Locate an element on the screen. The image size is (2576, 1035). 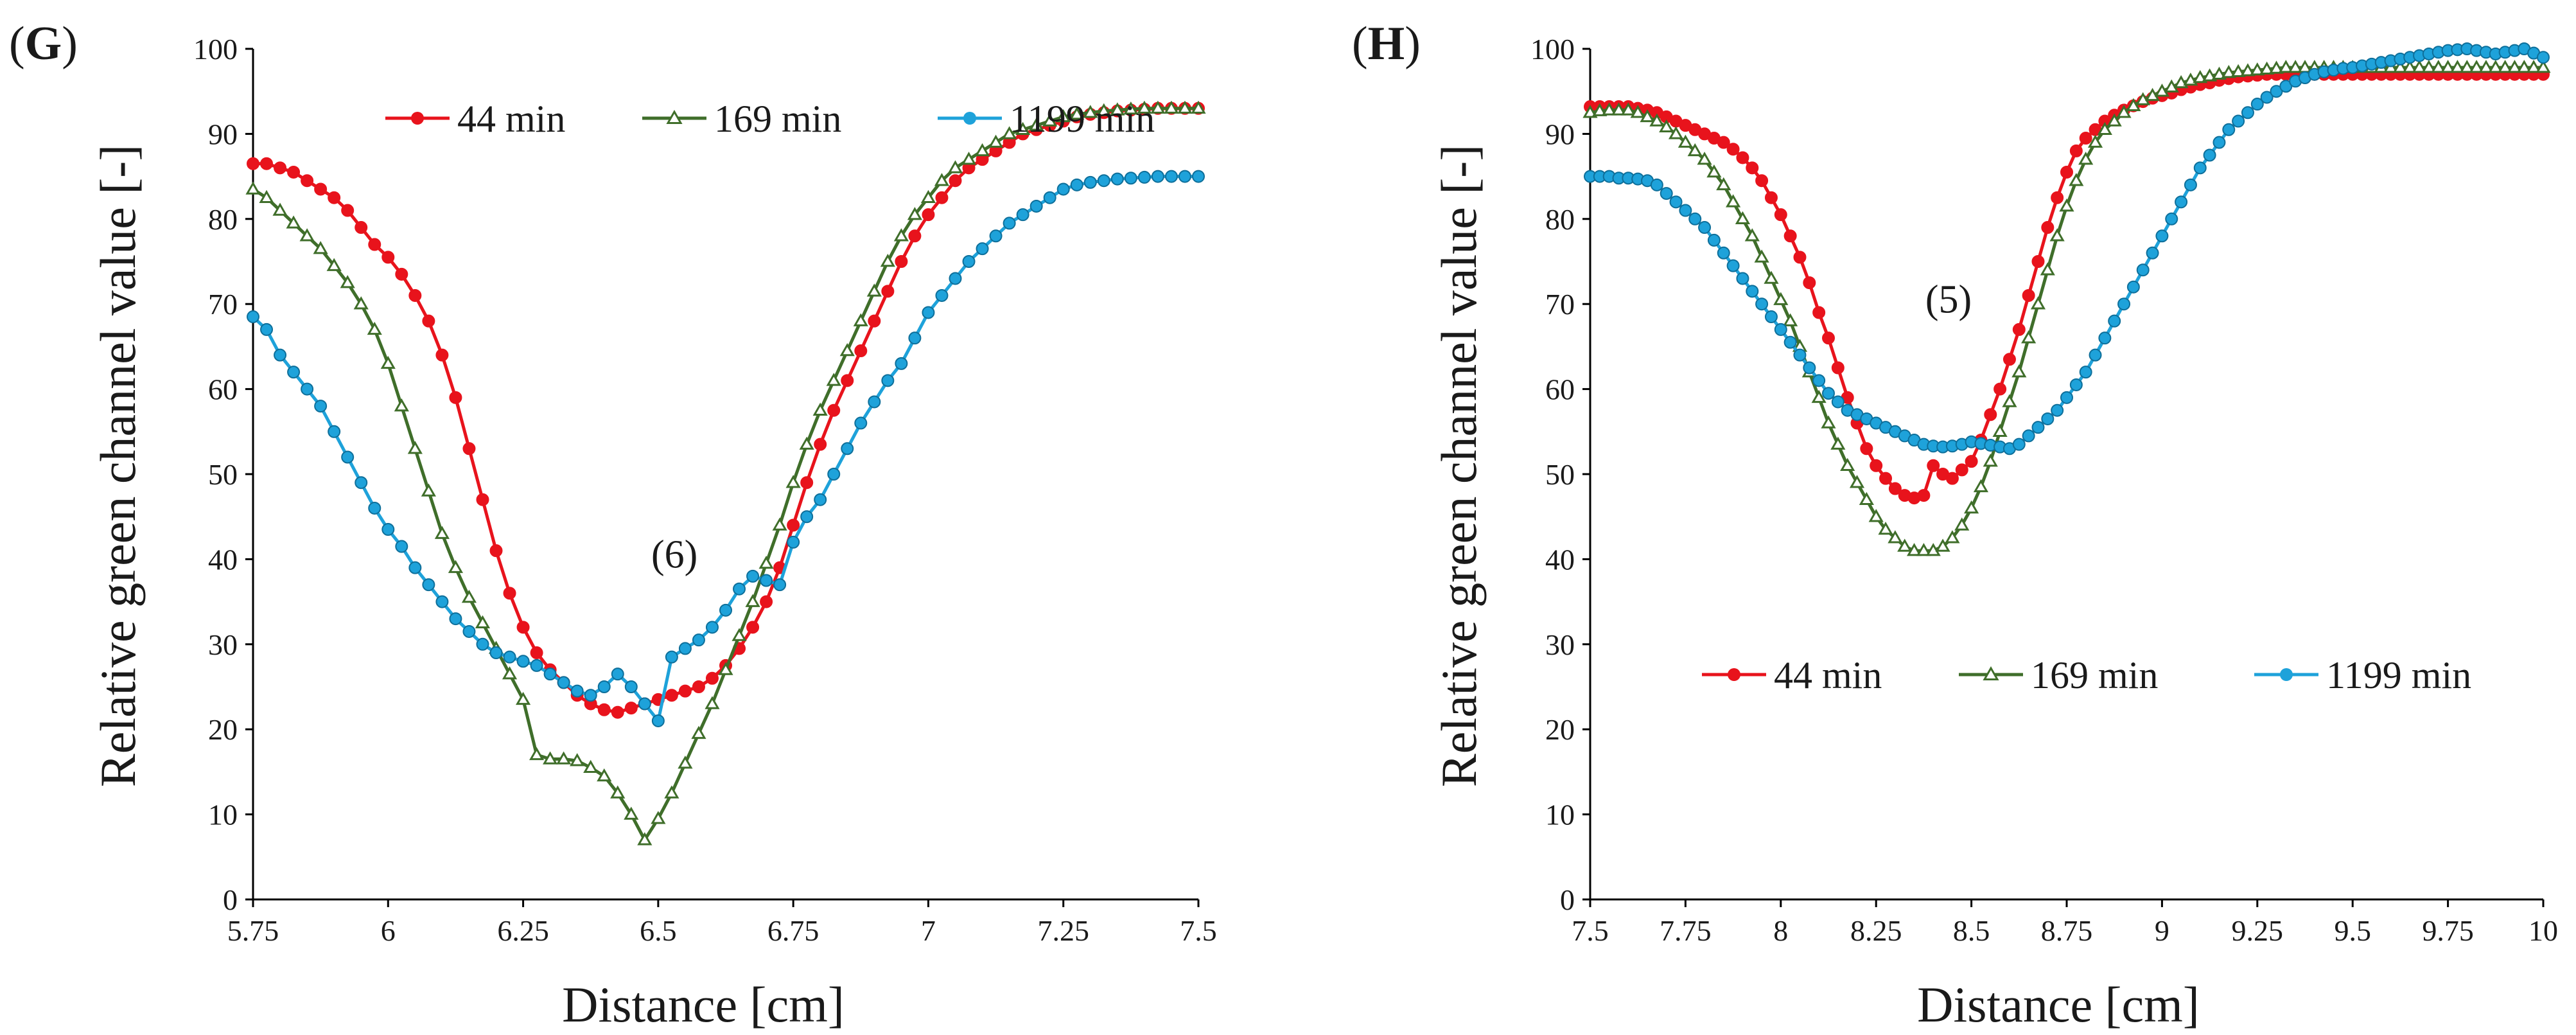
panel-h-y-axis-title-wrap: Relative green channel value [-] is located at coordinates (1459, 466).